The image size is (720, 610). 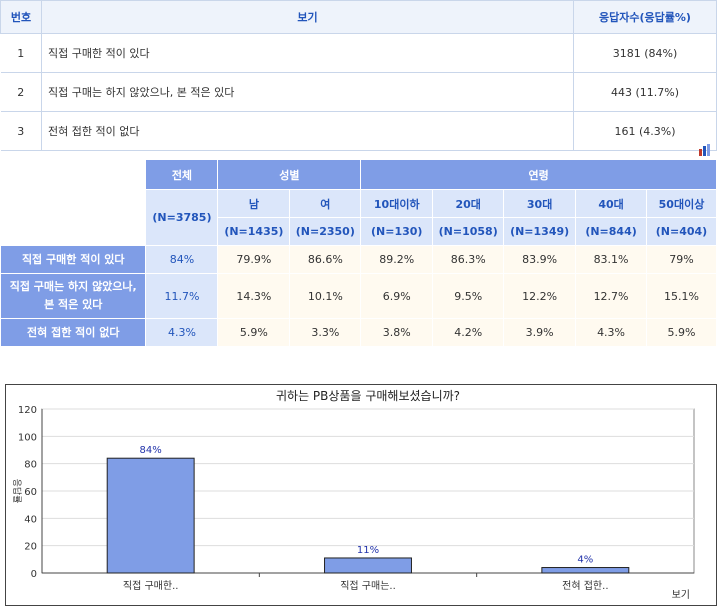 I want to click on data-label: 11%, so click(x=368, y=550).